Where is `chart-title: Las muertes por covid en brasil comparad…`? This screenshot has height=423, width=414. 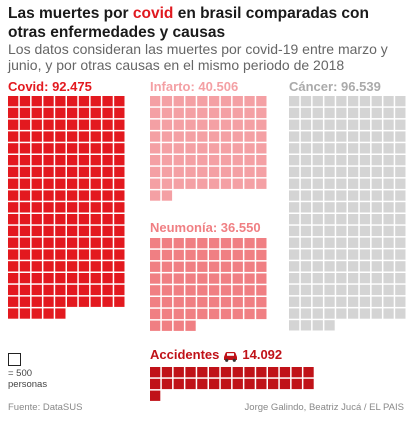 chart-title: Las muertes por covid en brasil comparad… is located at coordinates (208, 23).